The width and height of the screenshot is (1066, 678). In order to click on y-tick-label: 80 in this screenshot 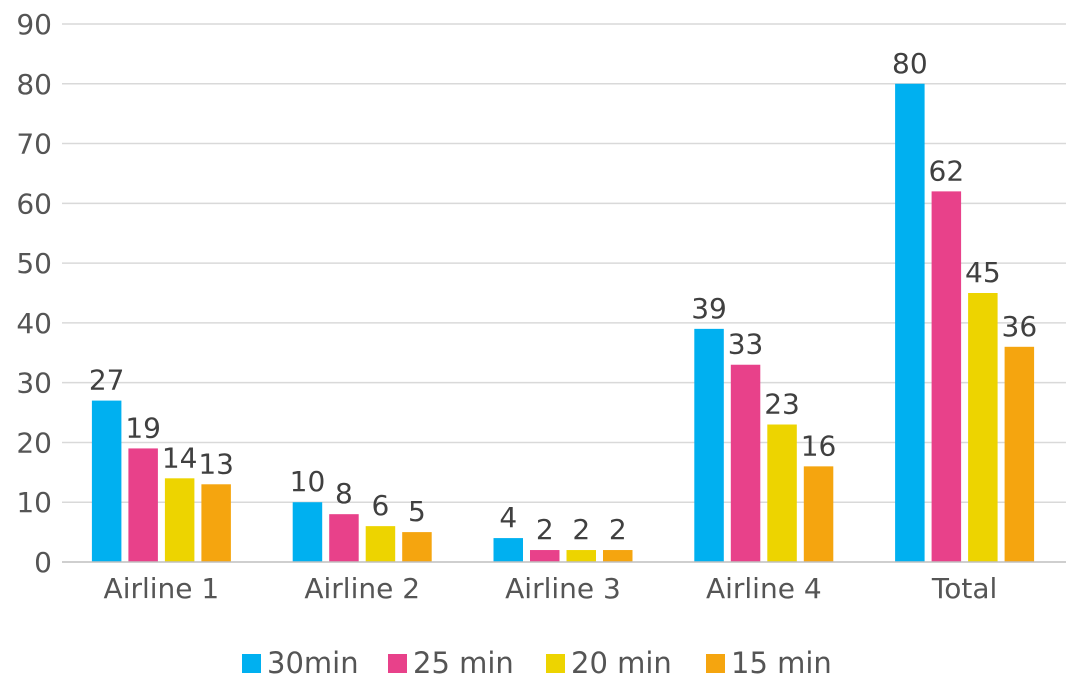, I will do `click(34, 84)`.